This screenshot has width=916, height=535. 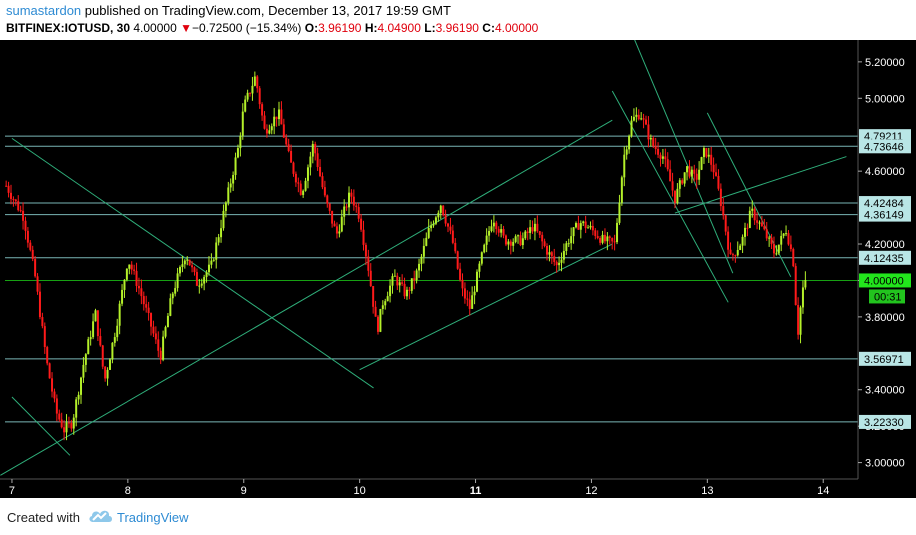 I want to click on level-label-box, so click(x=885, y=214).